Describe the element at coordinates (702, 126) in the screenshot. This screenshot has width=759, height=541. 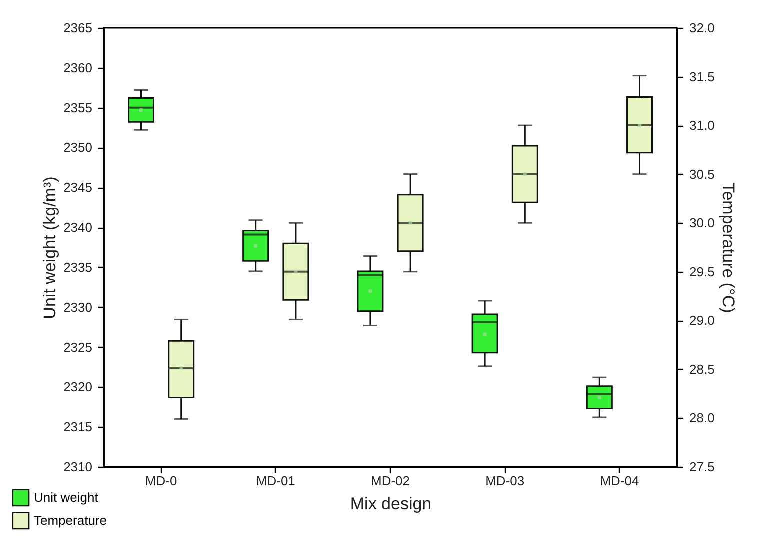
I see `y2-tick-label: 31.0` at that location.